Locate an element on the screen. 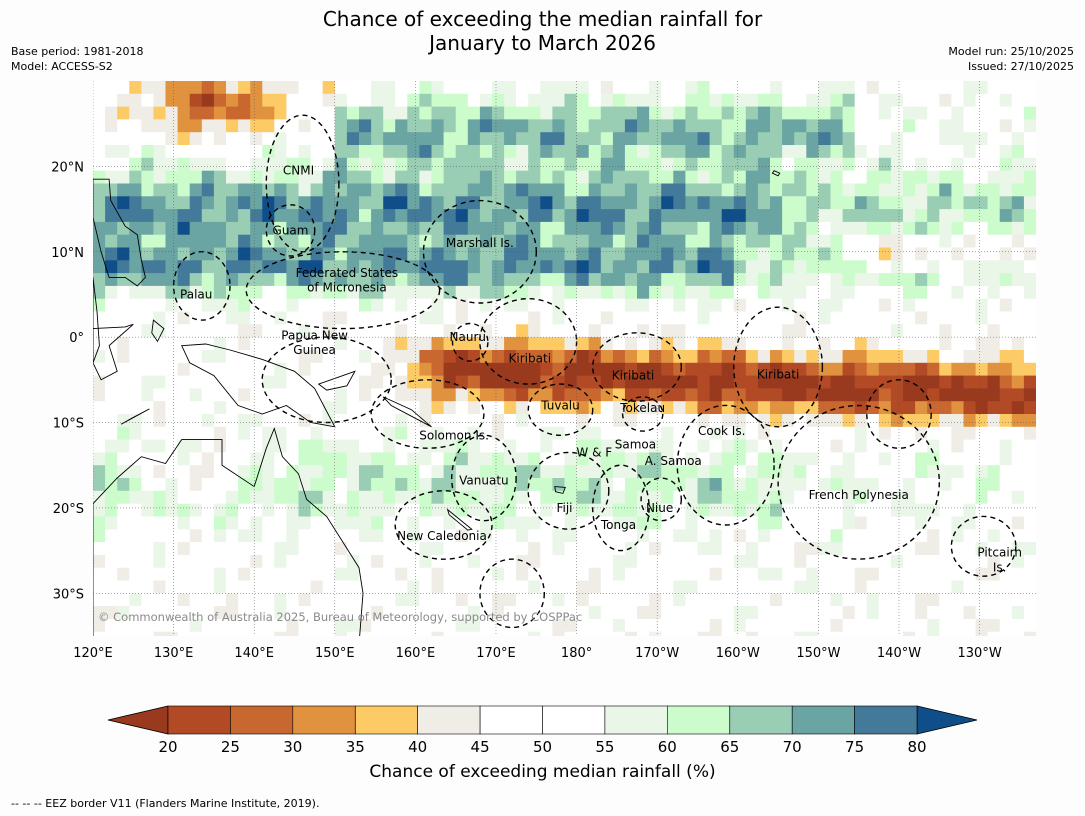 The width and height of the screenshot is (1085, 816). colorbar-under-arrow is located at coordinates (138, 720).